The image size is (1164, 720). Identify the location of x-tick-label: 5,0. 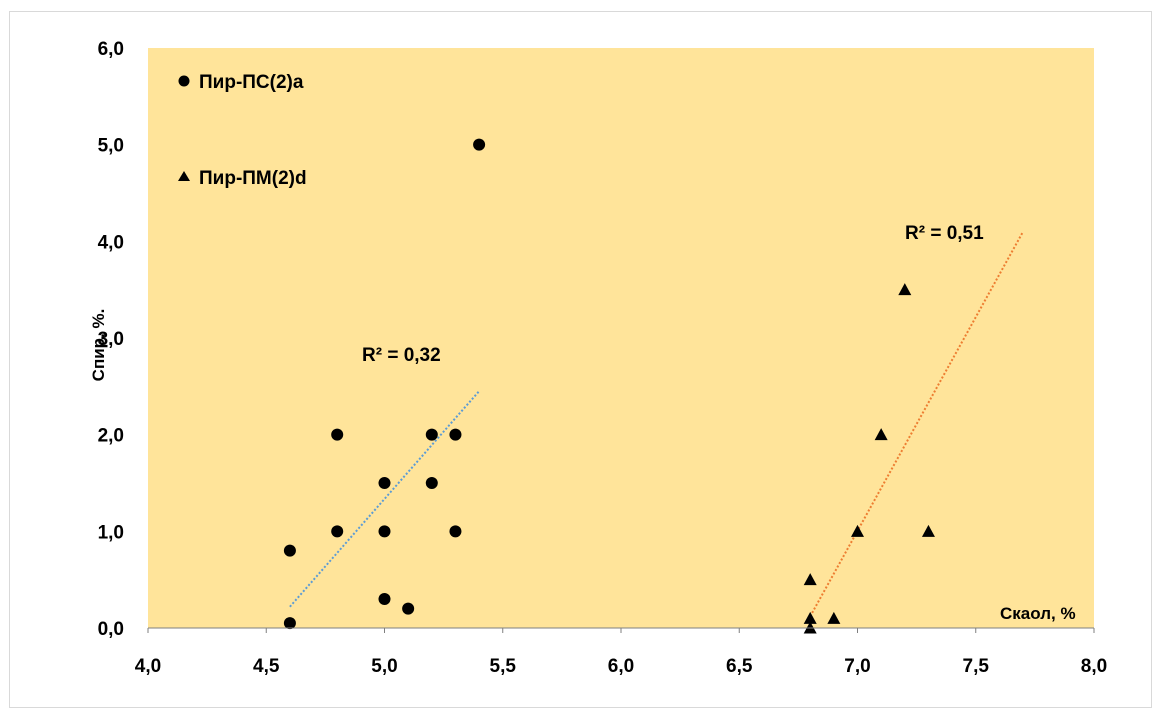
(384, 666).